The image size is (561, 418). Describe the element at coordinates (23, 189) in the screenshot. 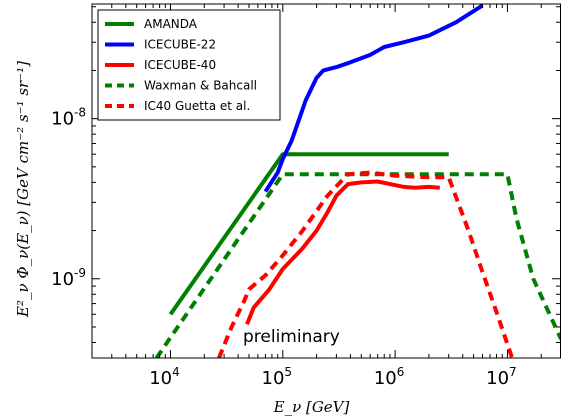

I see `y-axis-label: E²_ν Φ_ν(E_ν) [GeV cm⁻² s⁻¹ sr⁻¹]` at that location.